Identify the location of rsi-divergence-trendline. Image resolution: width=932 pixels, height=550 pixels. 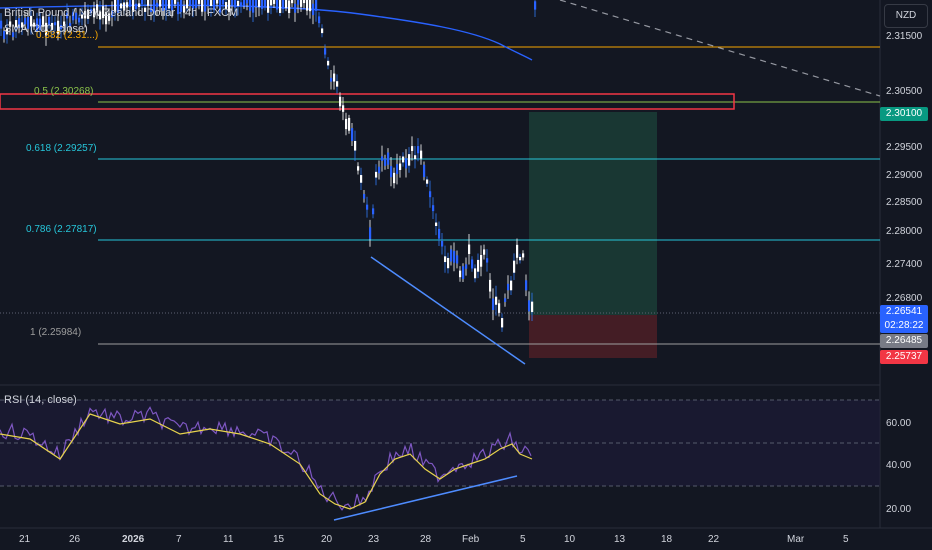
(425, 498).